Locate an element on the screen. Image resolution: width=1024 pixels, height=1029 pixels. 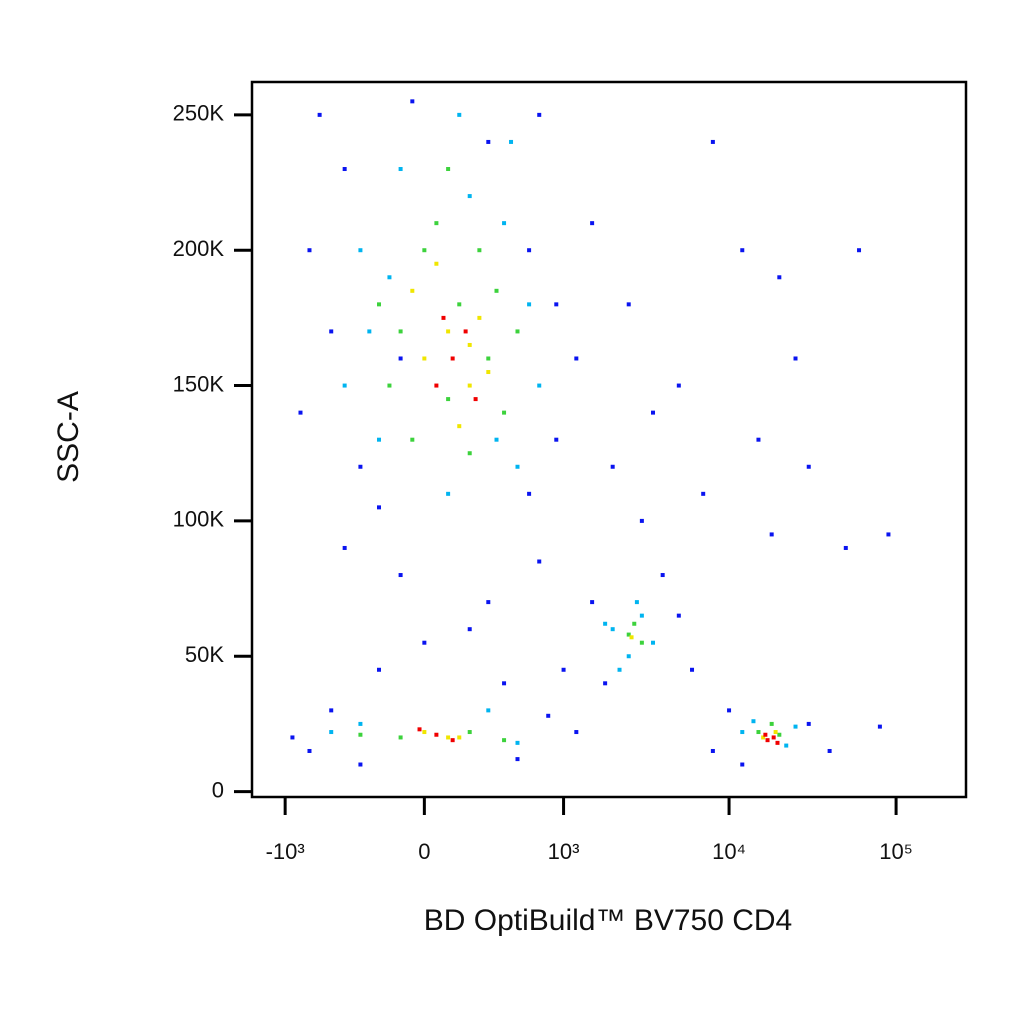
y-tick-label: 50K is located at coordinates (204, 654).